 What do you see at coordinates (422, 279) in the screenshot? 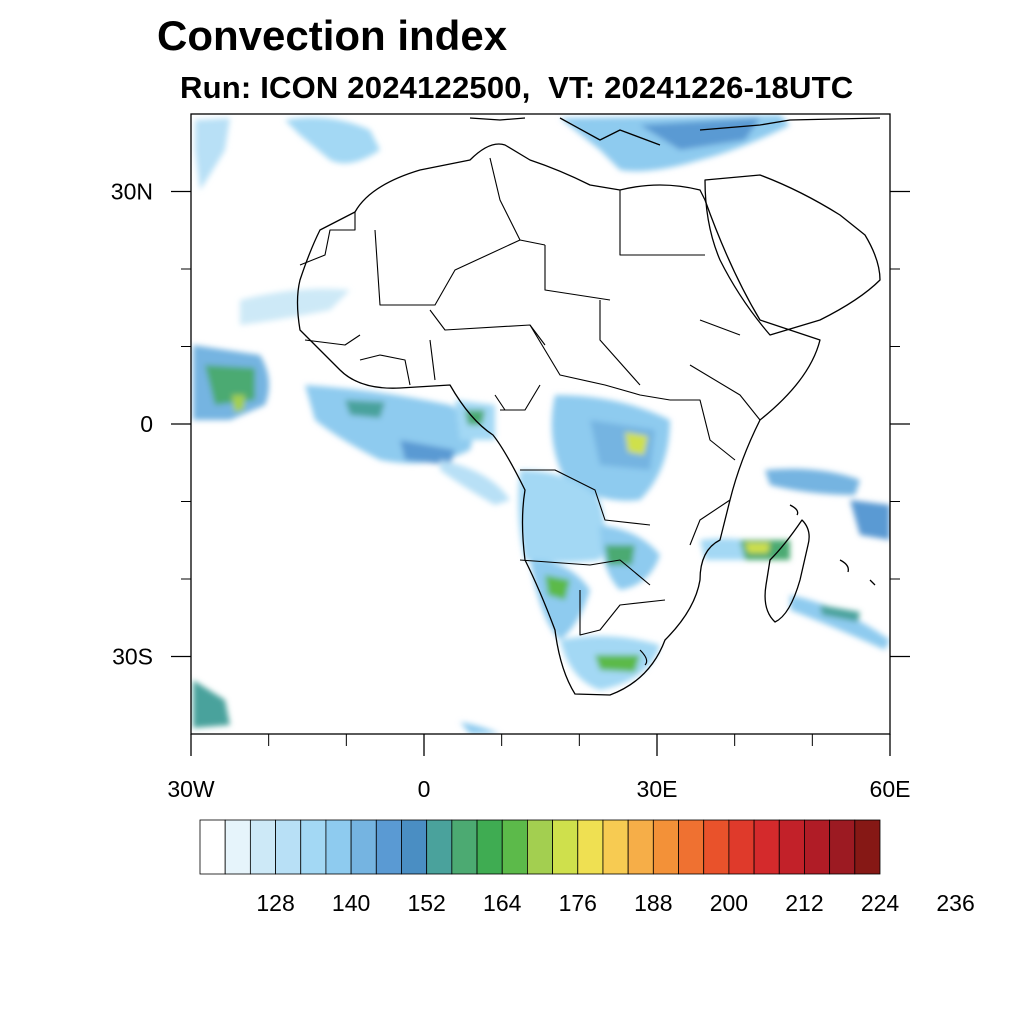
I see `border-sahel` at bounding box center [422, 279].